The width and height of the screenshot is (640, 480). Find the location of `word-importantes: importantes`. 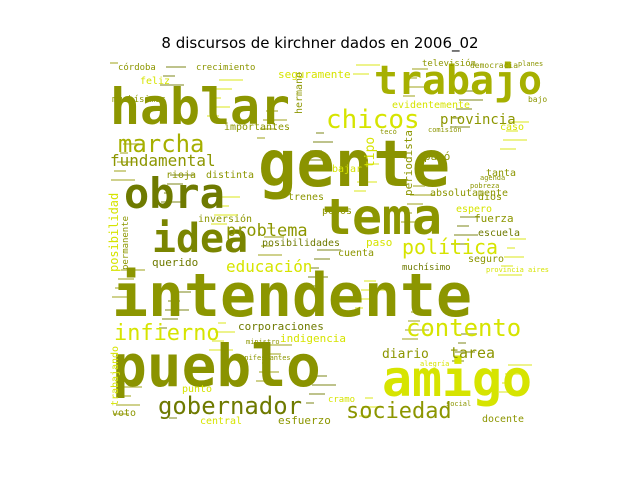

word-importantes: importantes is located at coordinates (257, 127).